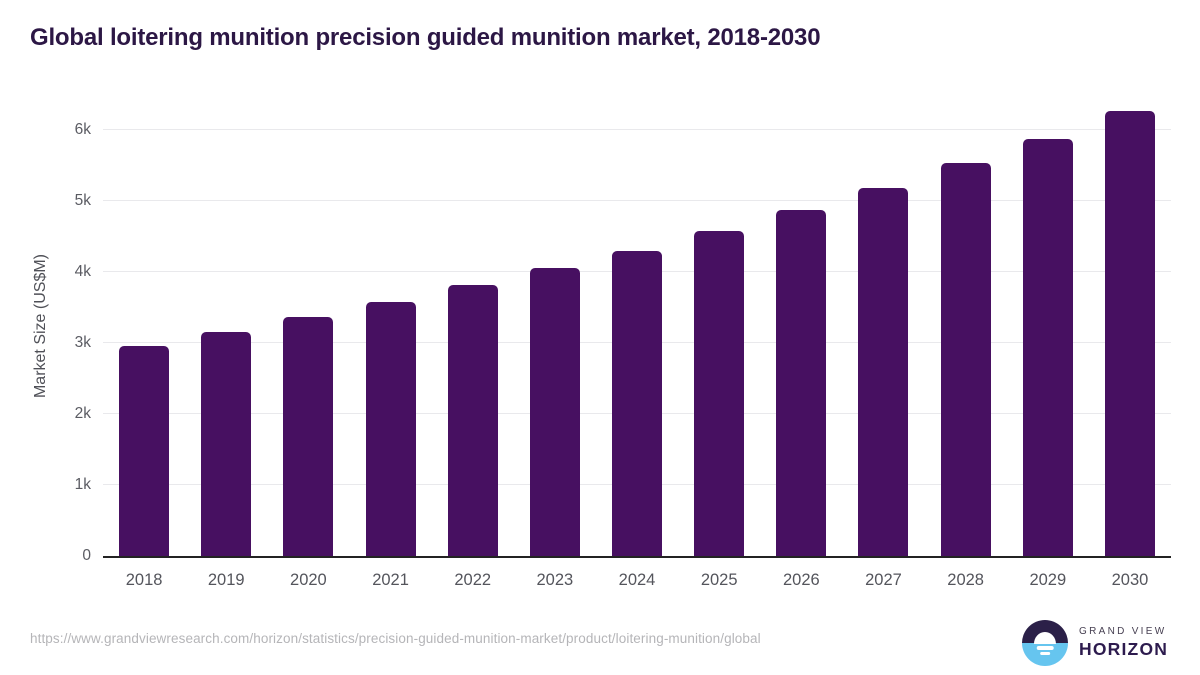  Describe the element at coordinates (308, 580) in the screenshot. I see `x-tick-label: 2020` at that location.